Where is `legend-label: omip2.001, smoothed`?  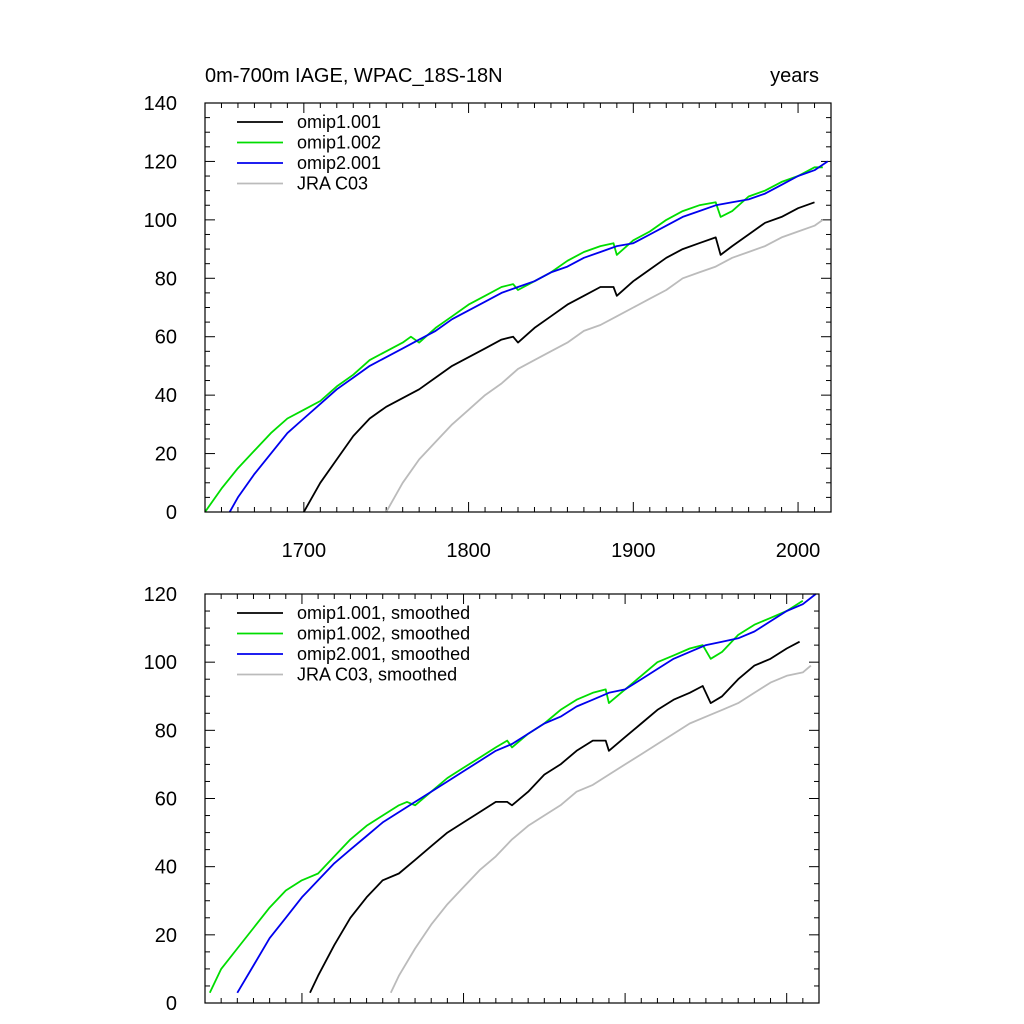
legend-label: omip2.001, smoothed is located at coordinates (383, 654).